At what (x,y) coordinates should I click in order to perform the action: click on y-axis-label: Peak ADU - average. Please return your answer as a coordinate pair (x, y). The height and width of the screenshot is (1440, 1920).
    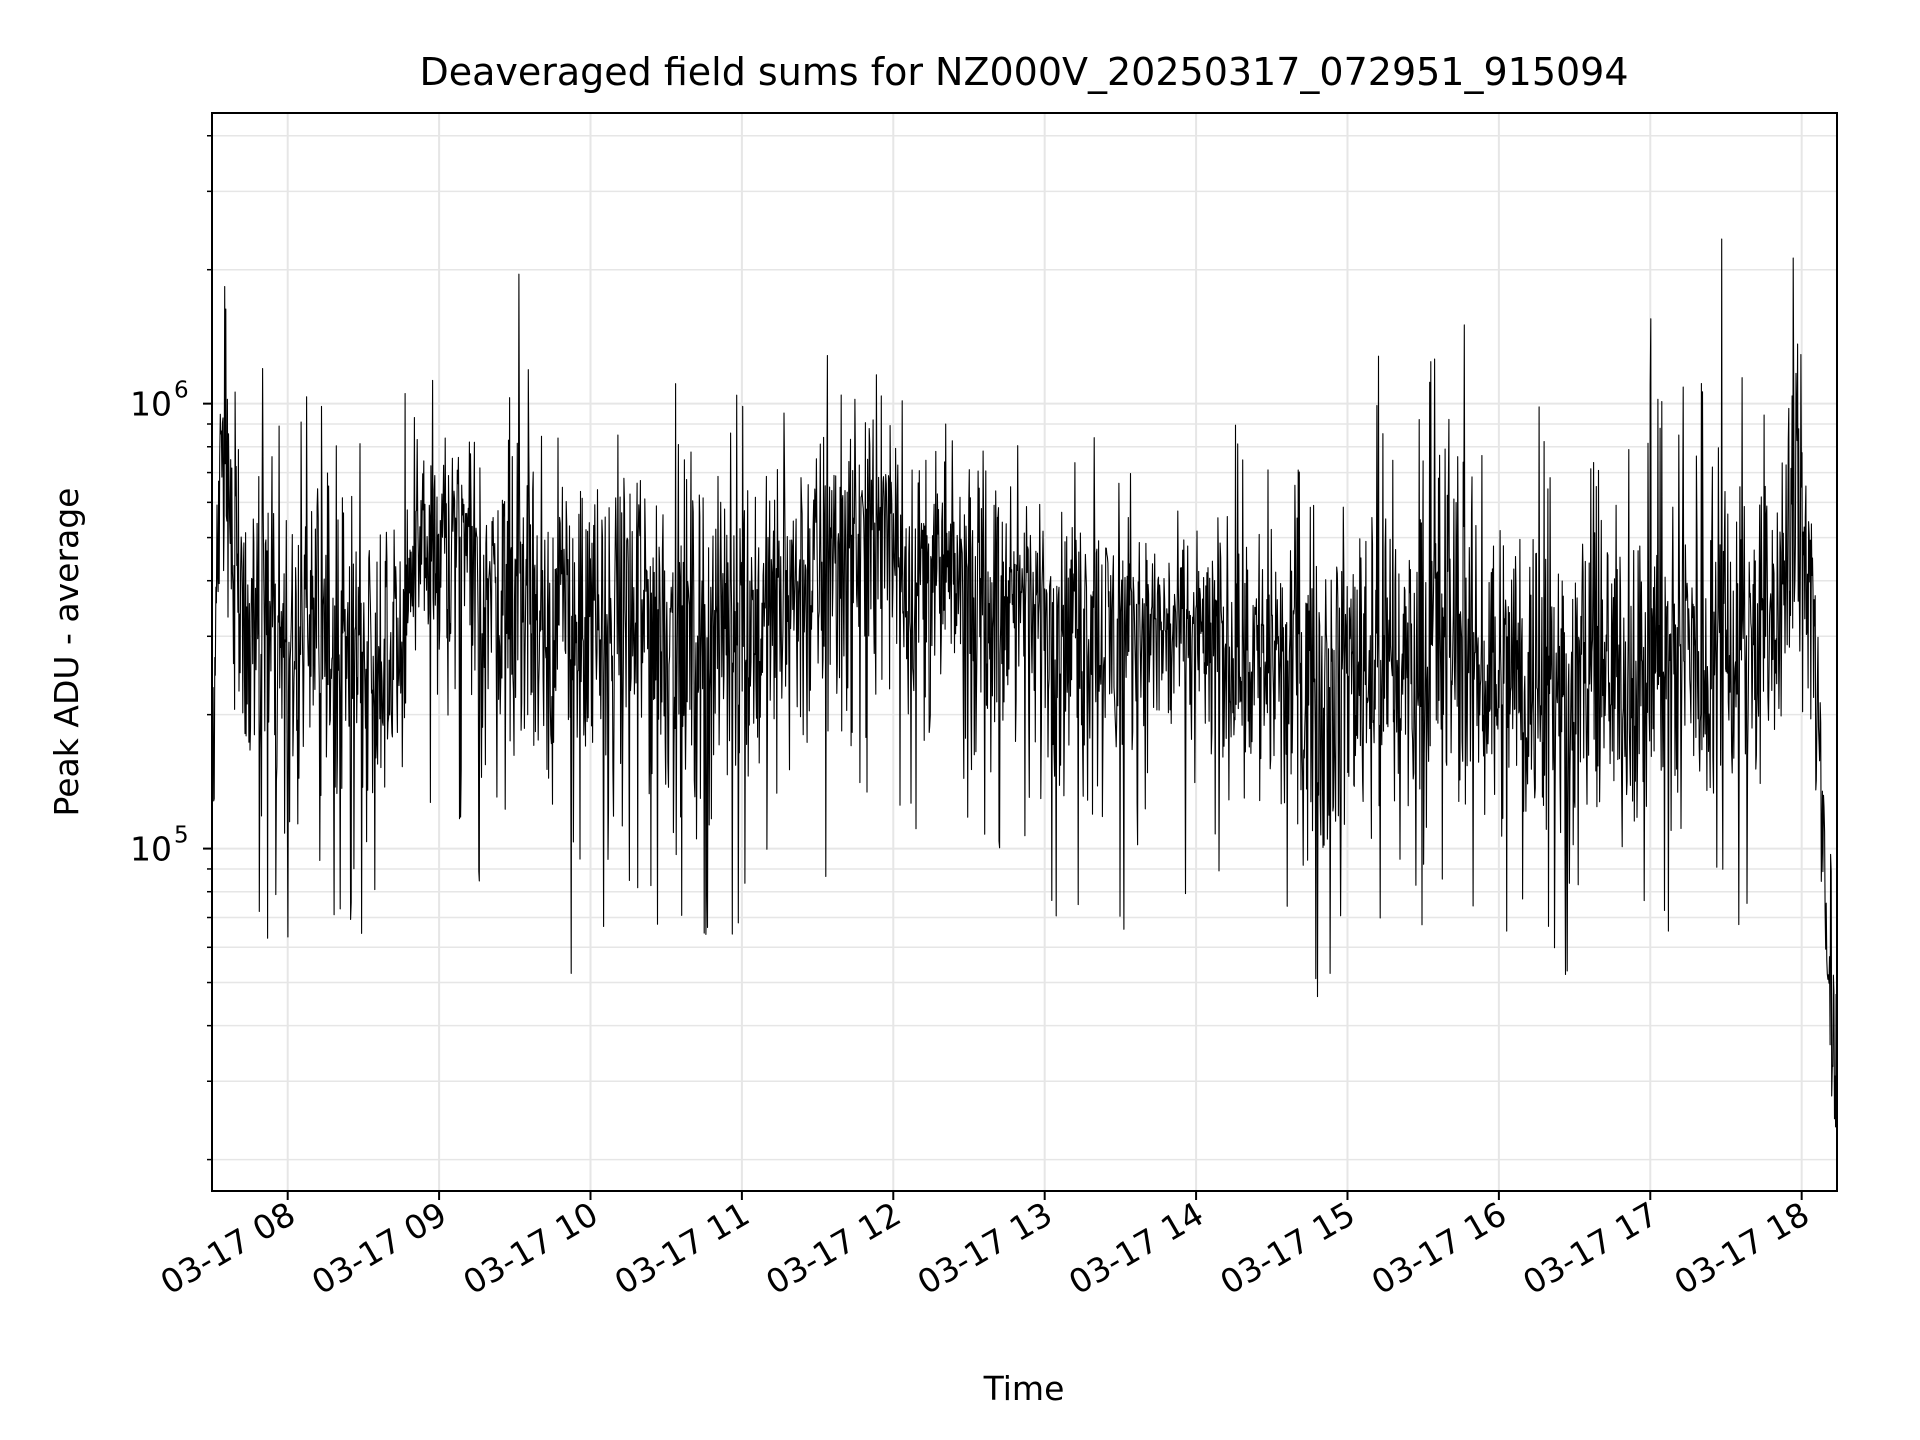
    Looking at the image, I should click on (66, 652).